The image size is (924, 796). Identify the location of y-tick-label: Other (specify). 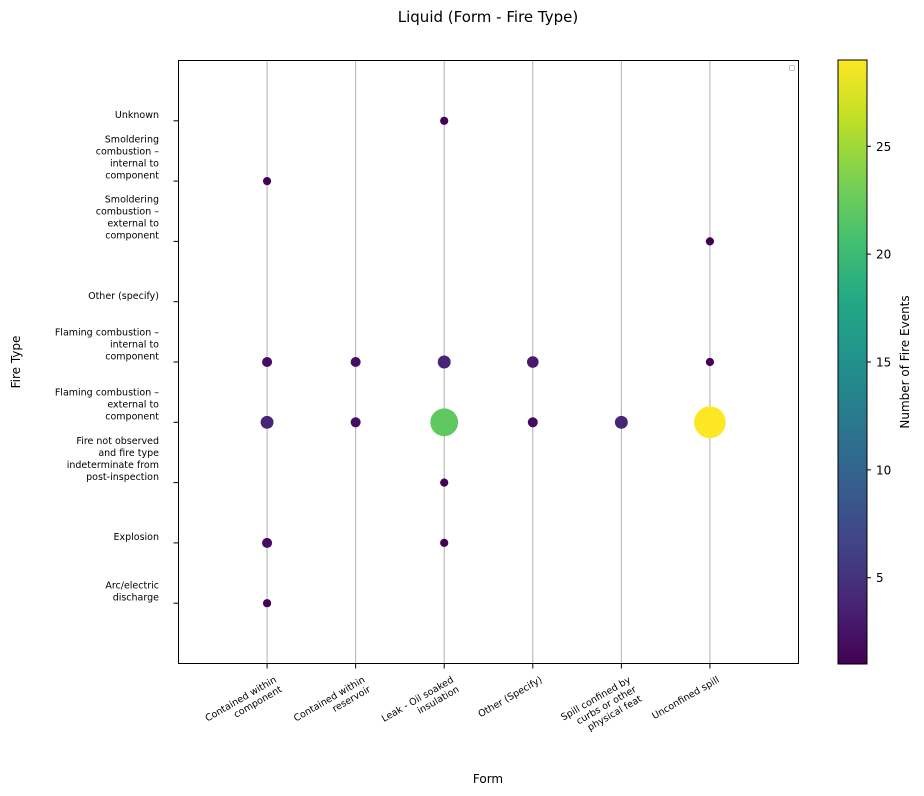
(123, 296).